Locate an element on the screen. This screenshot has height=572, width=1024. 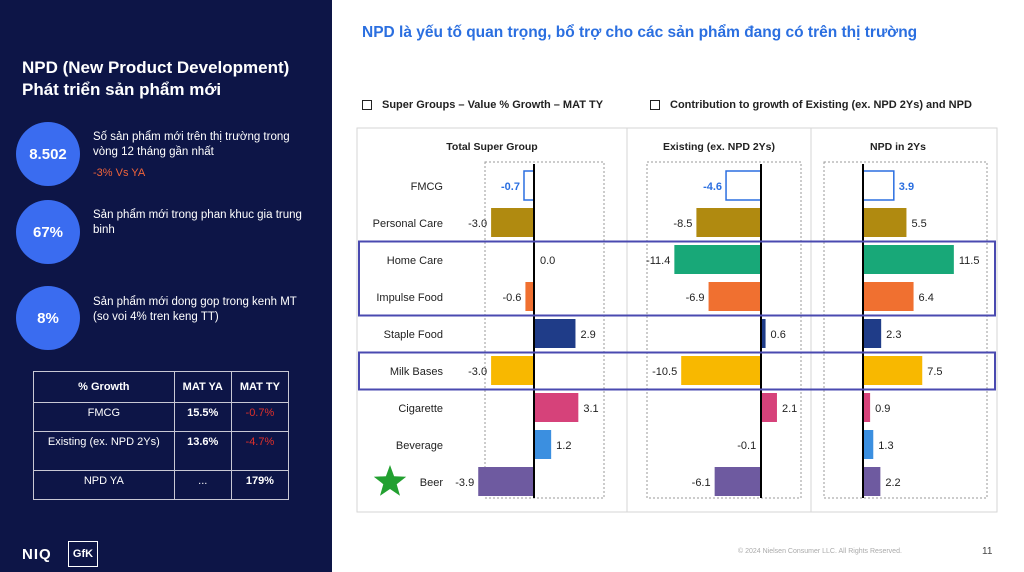
table-cell: NPD YA is located at coordinates (104, 485).